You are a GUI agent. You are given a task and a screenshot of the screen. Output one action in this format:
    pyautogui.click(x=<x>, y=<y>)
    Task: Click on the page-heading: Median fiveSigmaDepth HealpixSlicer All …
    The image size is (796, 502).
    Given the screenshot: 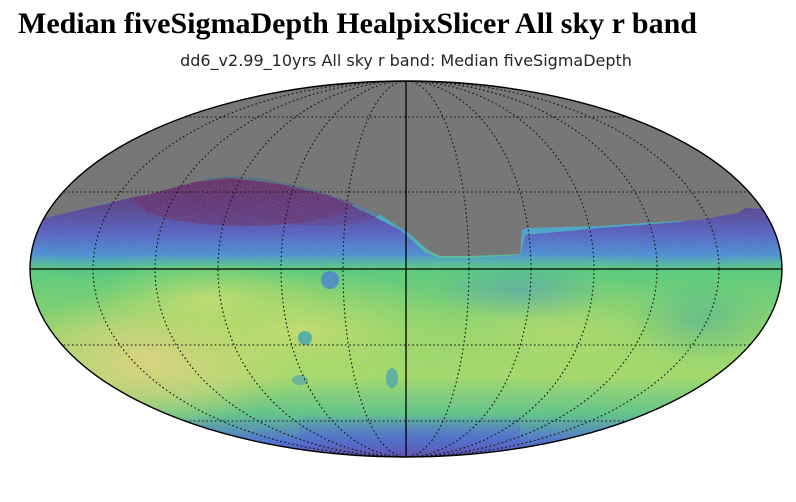 What is the action you would take?
    pyautogui.click(x=357, y=23)
    